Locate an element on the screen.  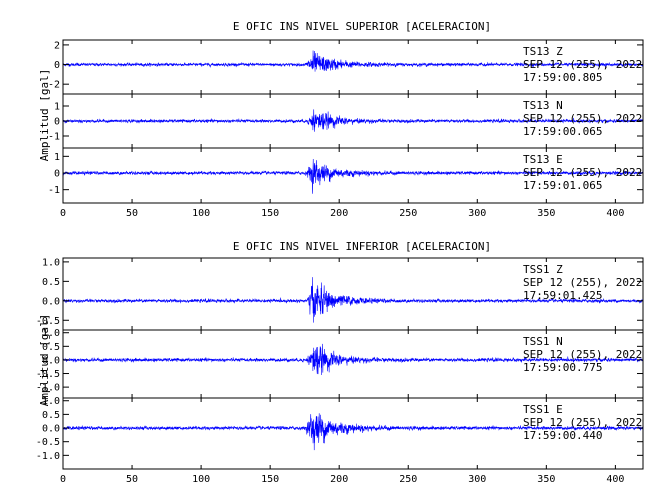
series-line-TS13-N is located at coordinates (353, 120).